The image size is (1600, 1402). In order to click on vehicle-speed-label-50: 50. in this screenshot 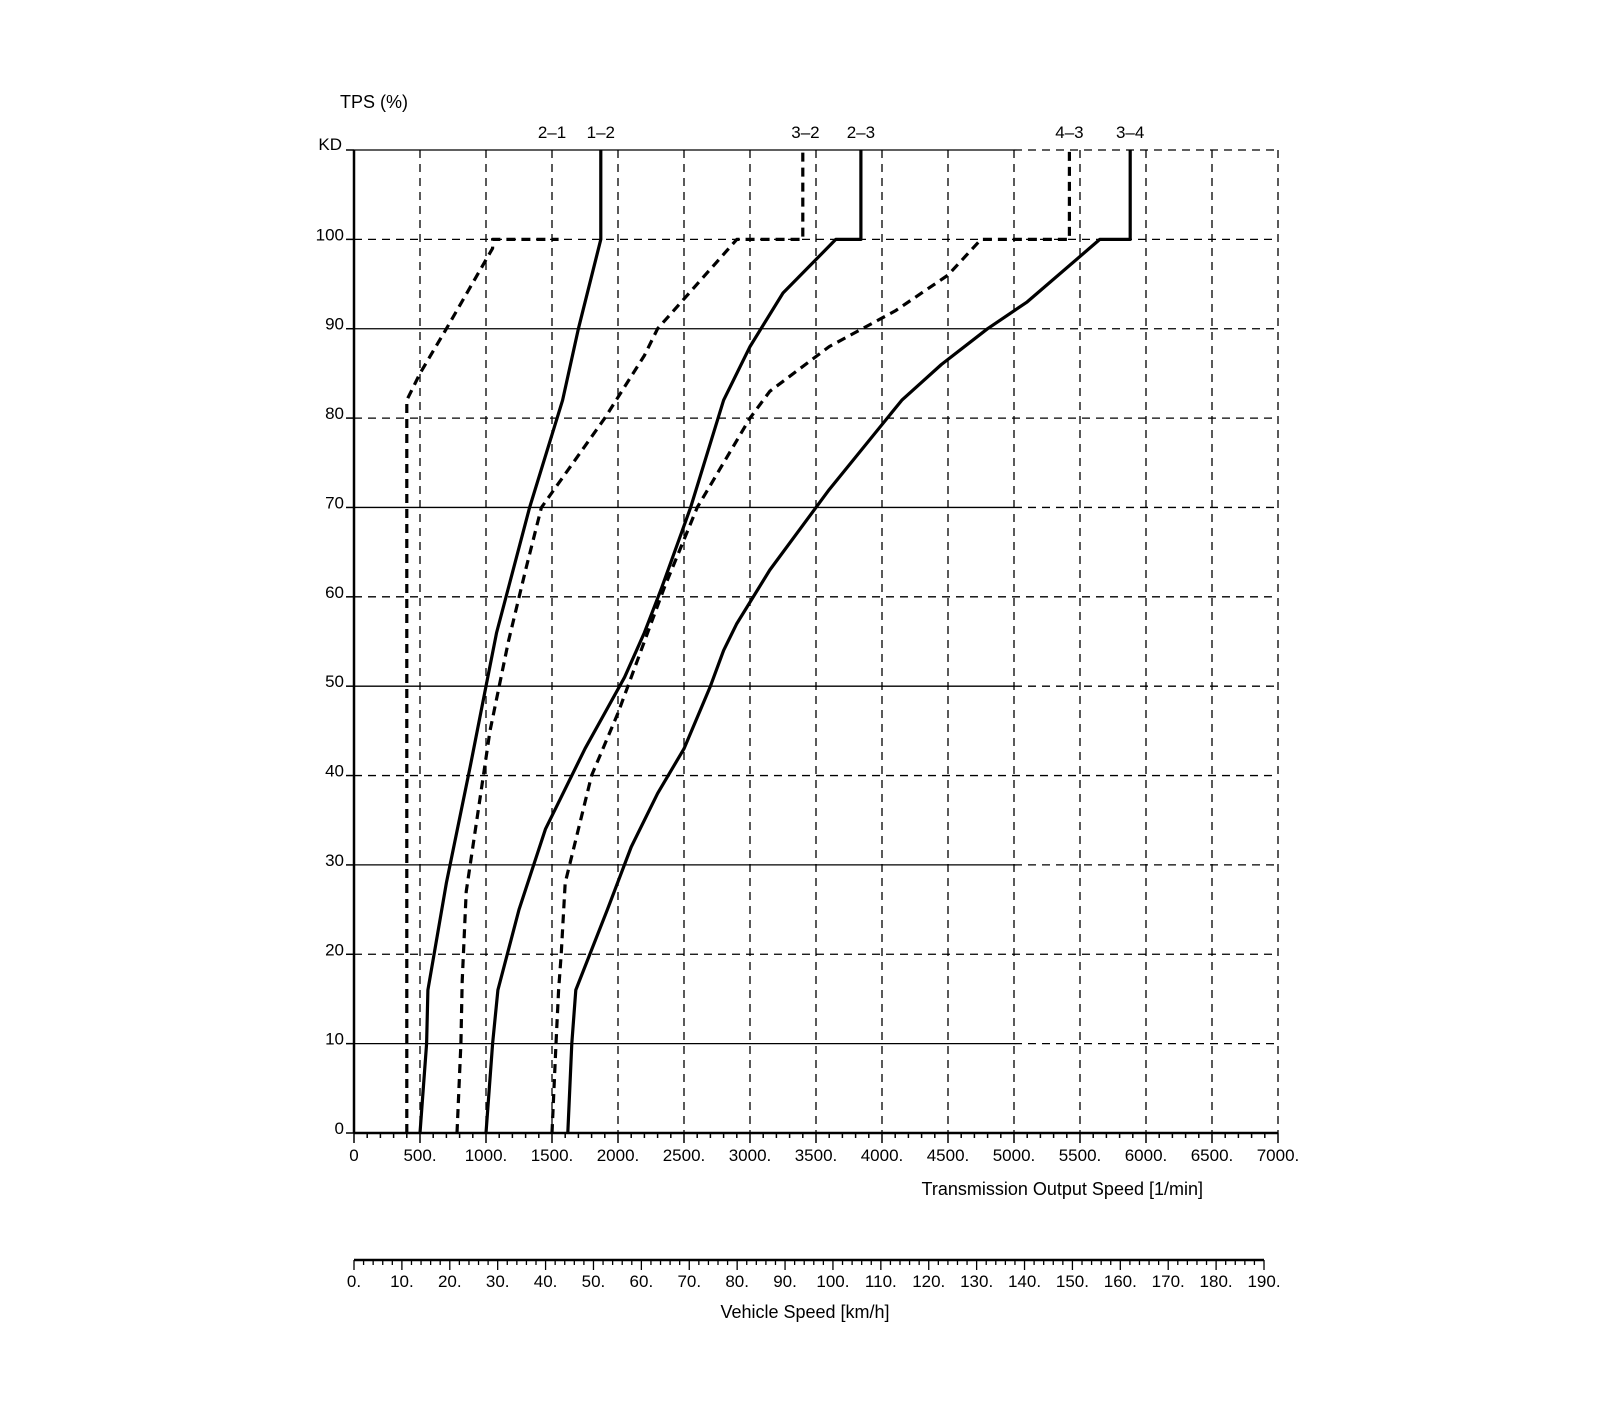, I will do `click(594, 1281)`.